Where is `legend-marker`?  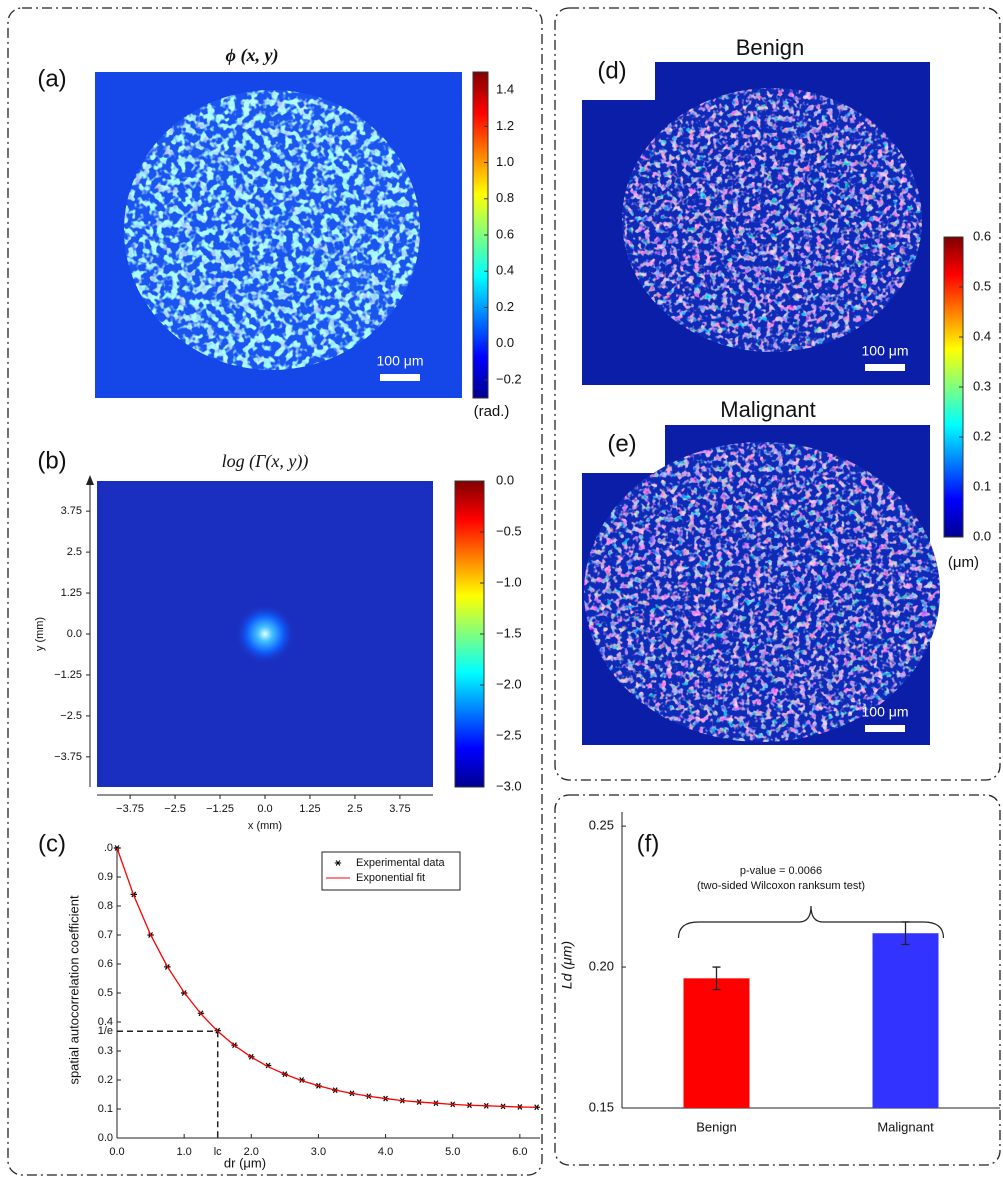 legend-marker is located at coordinates (338, 863).